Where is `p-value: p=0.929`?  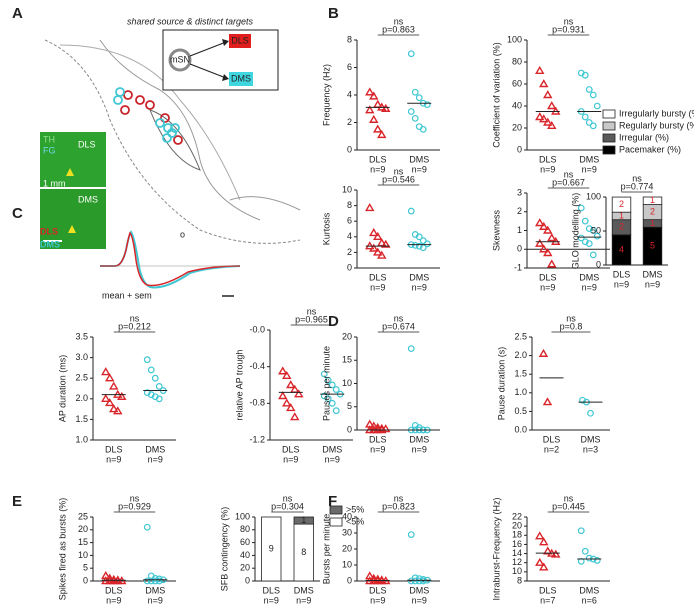
p-value: p=0.929 is located at coordinates (134, 506).